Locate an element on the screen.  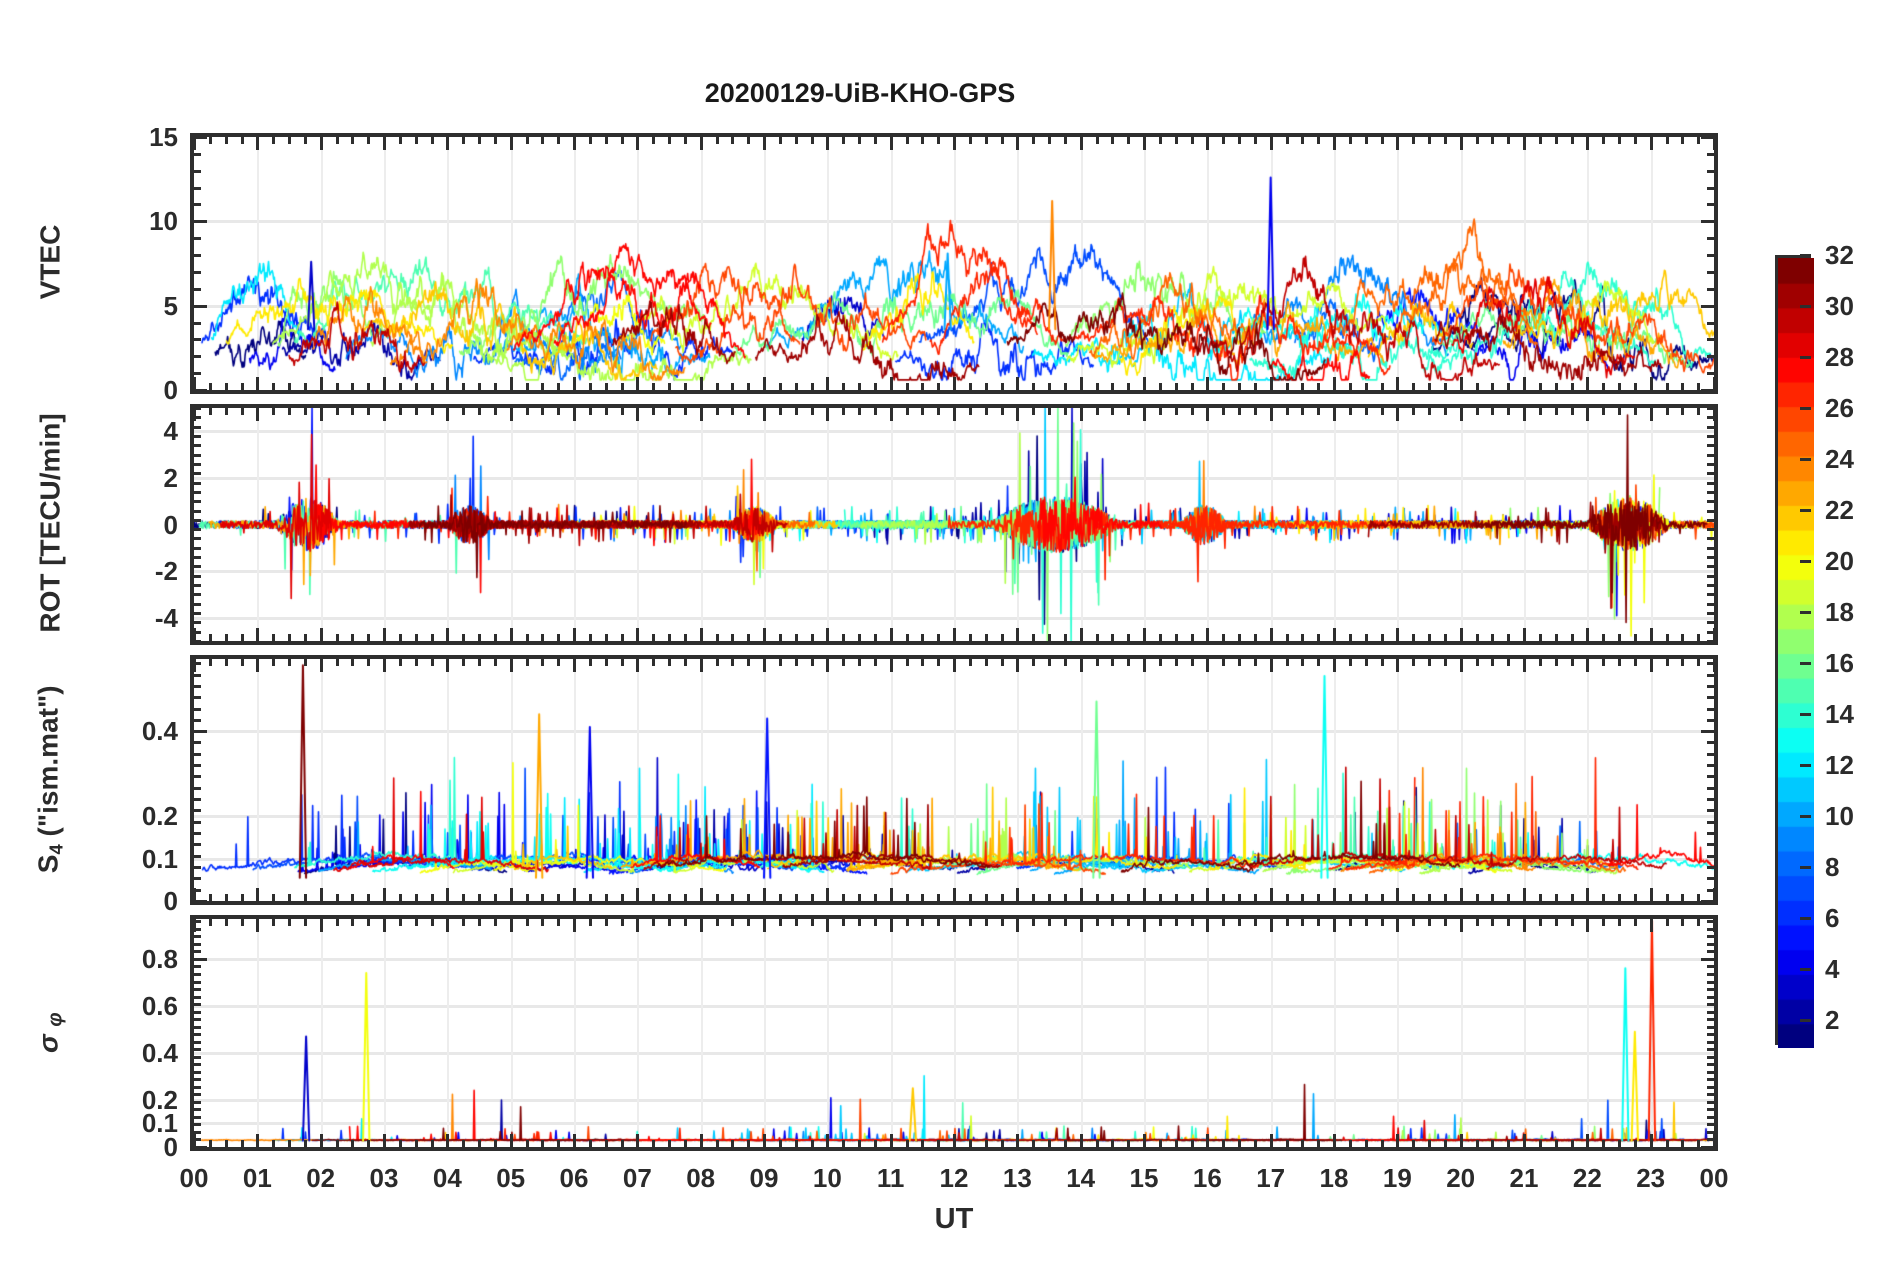
y-tick-label: 2 is located at coordinates (170, 477).